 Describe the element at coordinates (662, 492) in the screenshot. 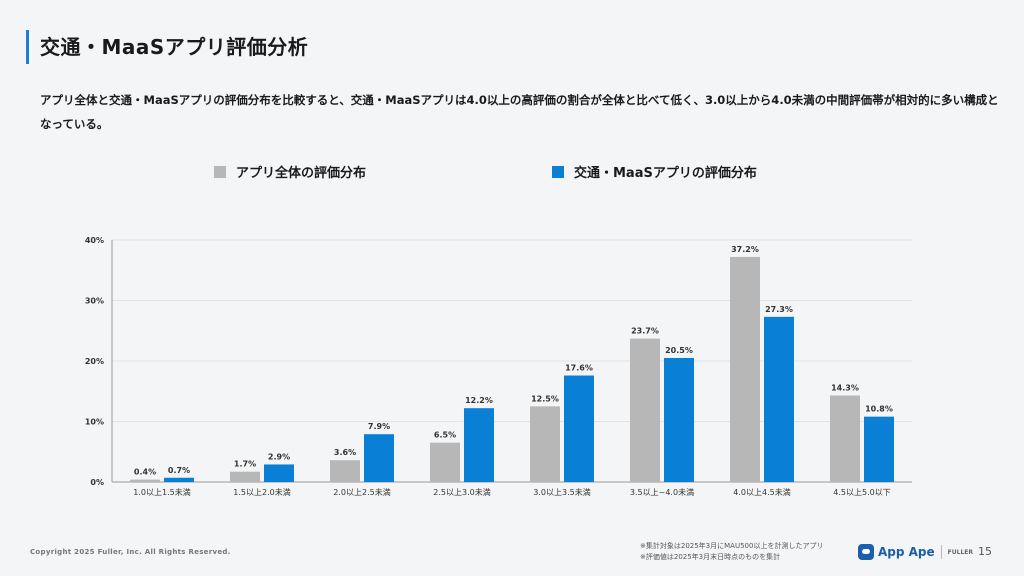

I see `category-label: 3.5以上~4.0未満` at that location.